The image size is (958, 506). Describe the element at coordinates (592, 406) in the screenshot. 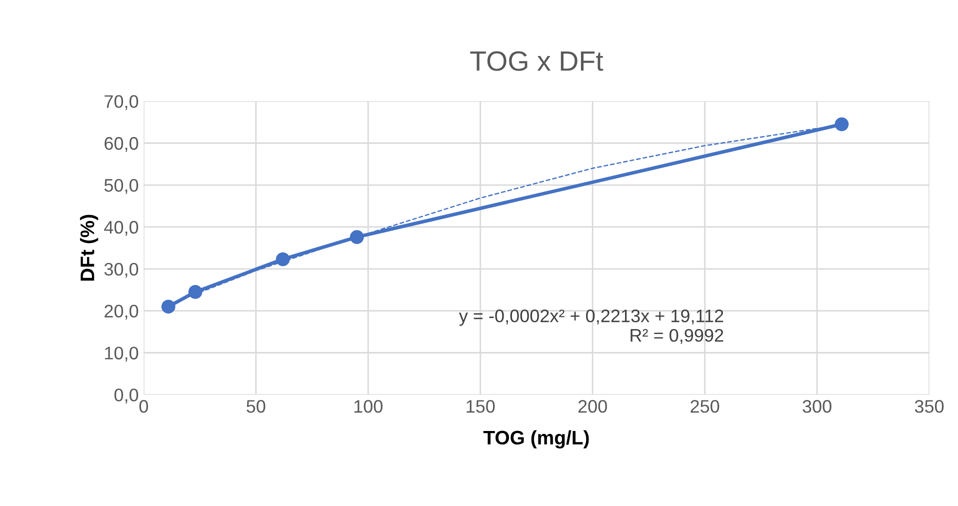

I see `x-tick-label: 200` at that location.